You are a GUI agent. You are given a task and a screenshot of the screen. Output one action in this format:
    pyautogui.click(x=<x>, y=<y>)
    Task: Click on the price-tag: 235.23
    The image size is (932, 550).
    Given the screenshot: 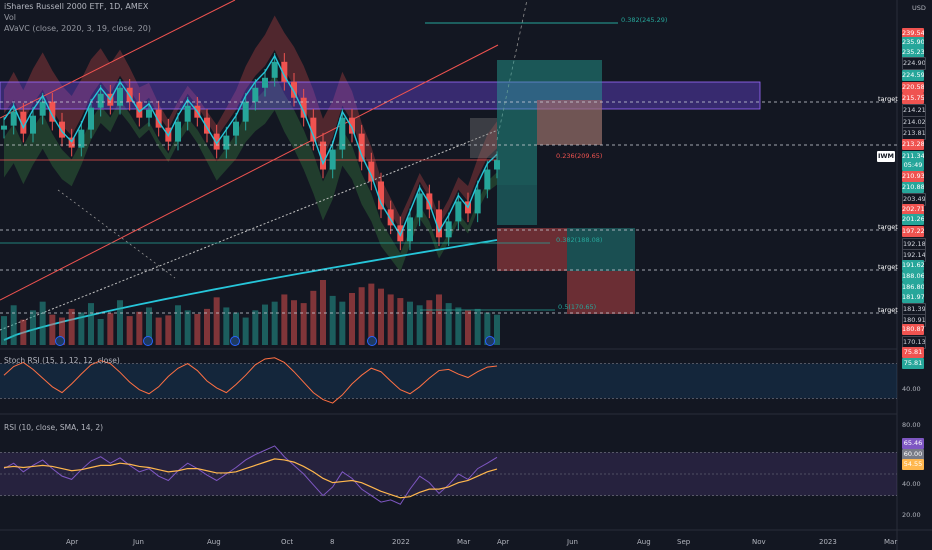 What is the action you would take?
    pyautogui.click(x=913, y=52)
    